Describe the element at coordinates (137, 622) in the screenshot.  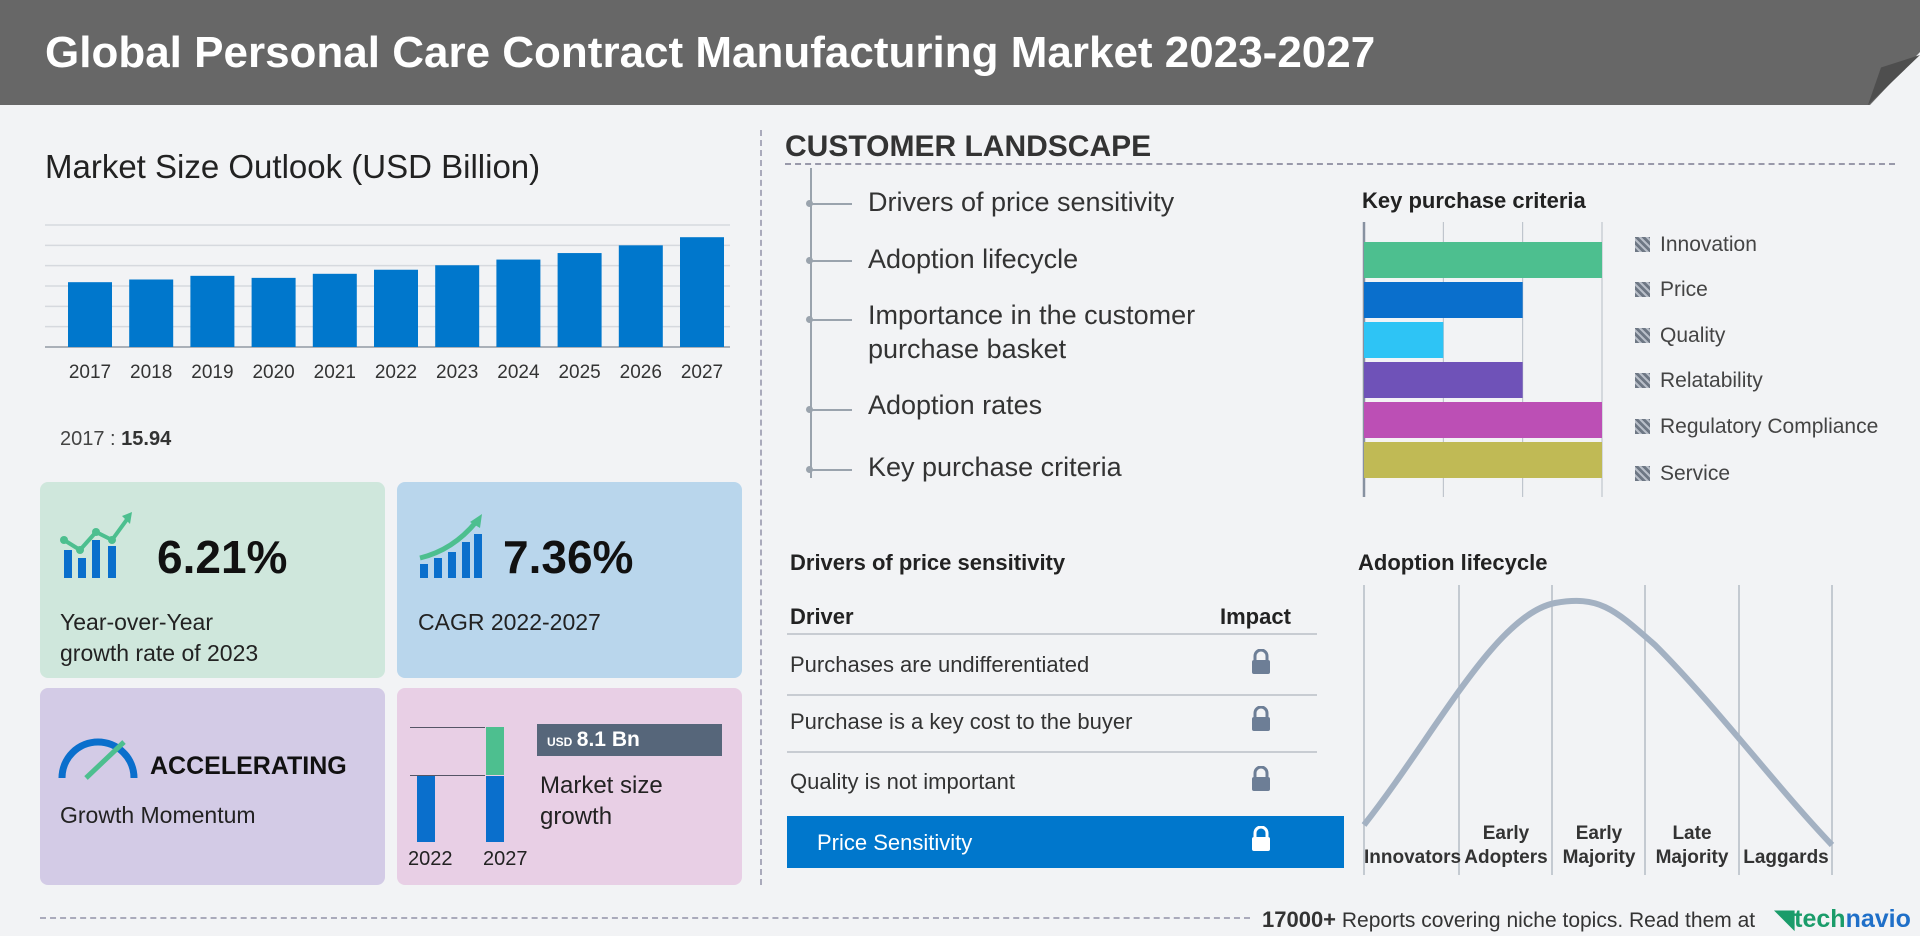
I see `yoy-label-line1: Year-over-Year` at that location.